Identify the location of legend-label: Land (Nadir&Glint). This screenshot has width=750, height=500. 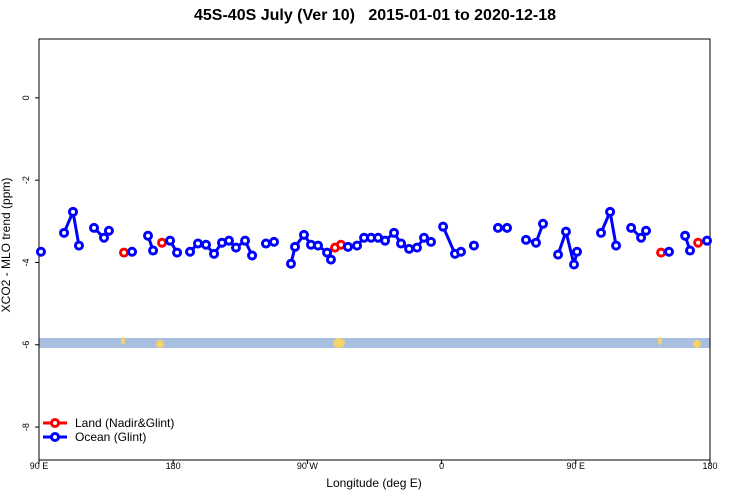
(124, 423).